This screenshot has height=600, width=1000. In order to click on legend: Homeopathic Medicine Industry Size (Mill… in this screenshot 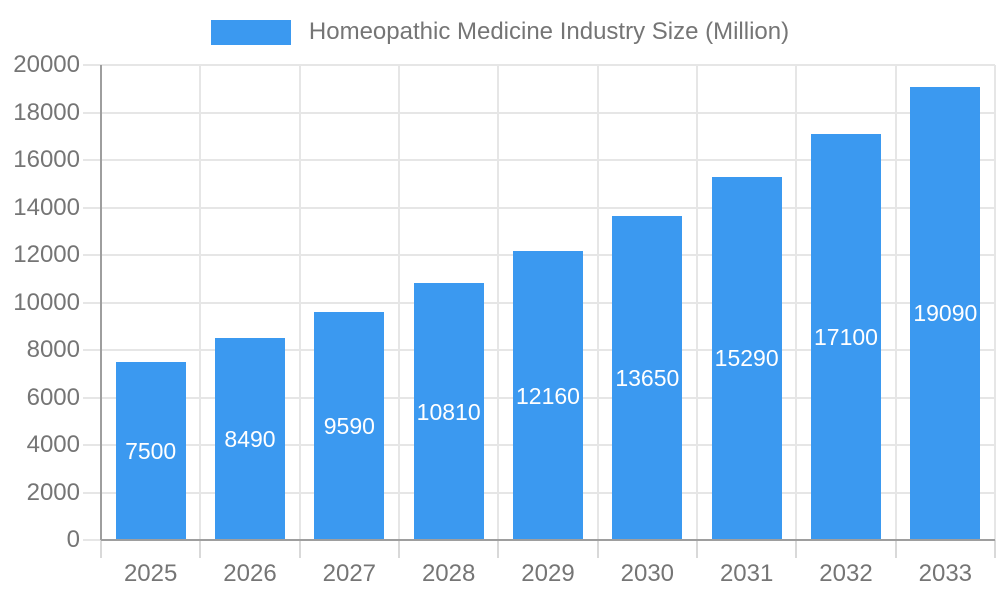, I will do `click(500, 32)`.